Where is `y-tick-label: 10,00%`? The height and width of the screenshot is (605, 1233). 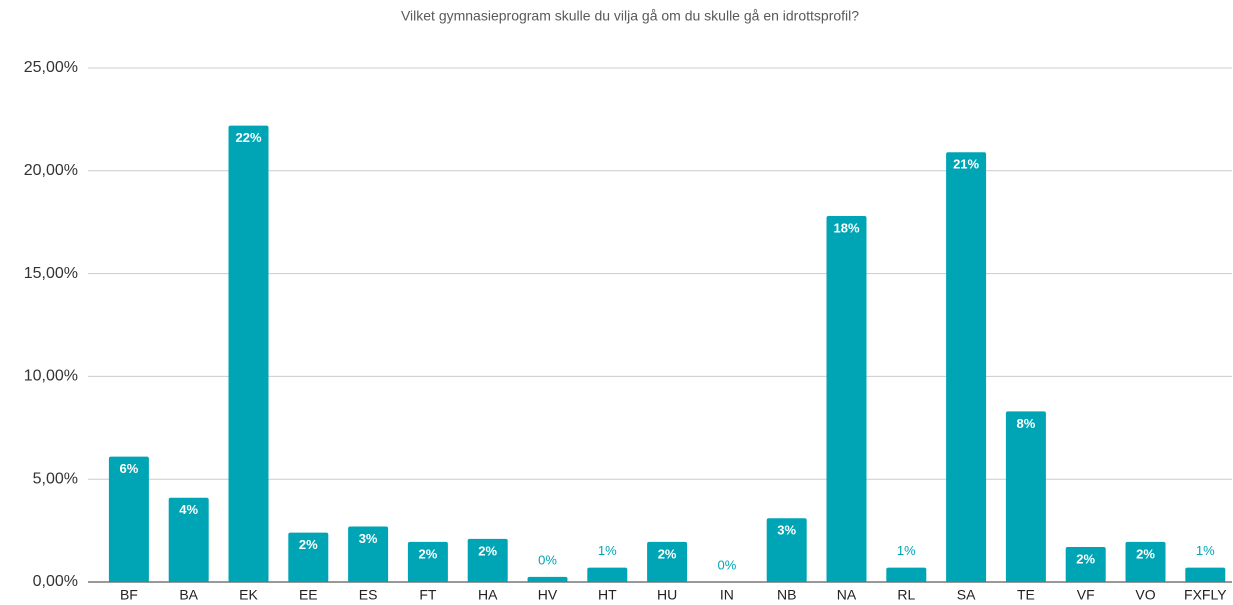
y-tick-label: 10,00% is located at coordinates (51, 376).